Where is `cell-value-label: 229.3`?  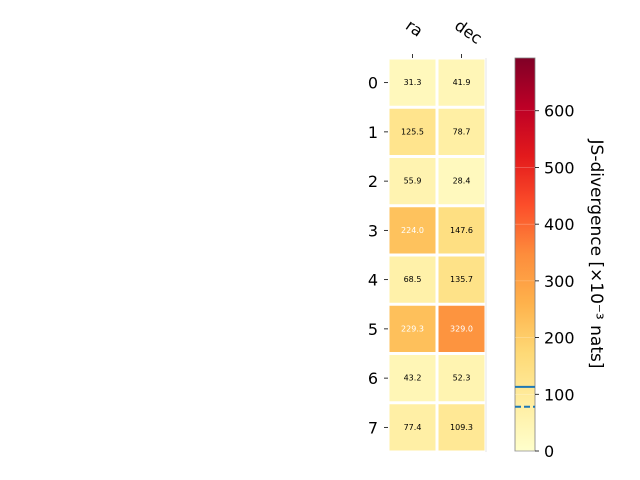 cell-value-label: 229.3 is located at coordinates (412, 328).